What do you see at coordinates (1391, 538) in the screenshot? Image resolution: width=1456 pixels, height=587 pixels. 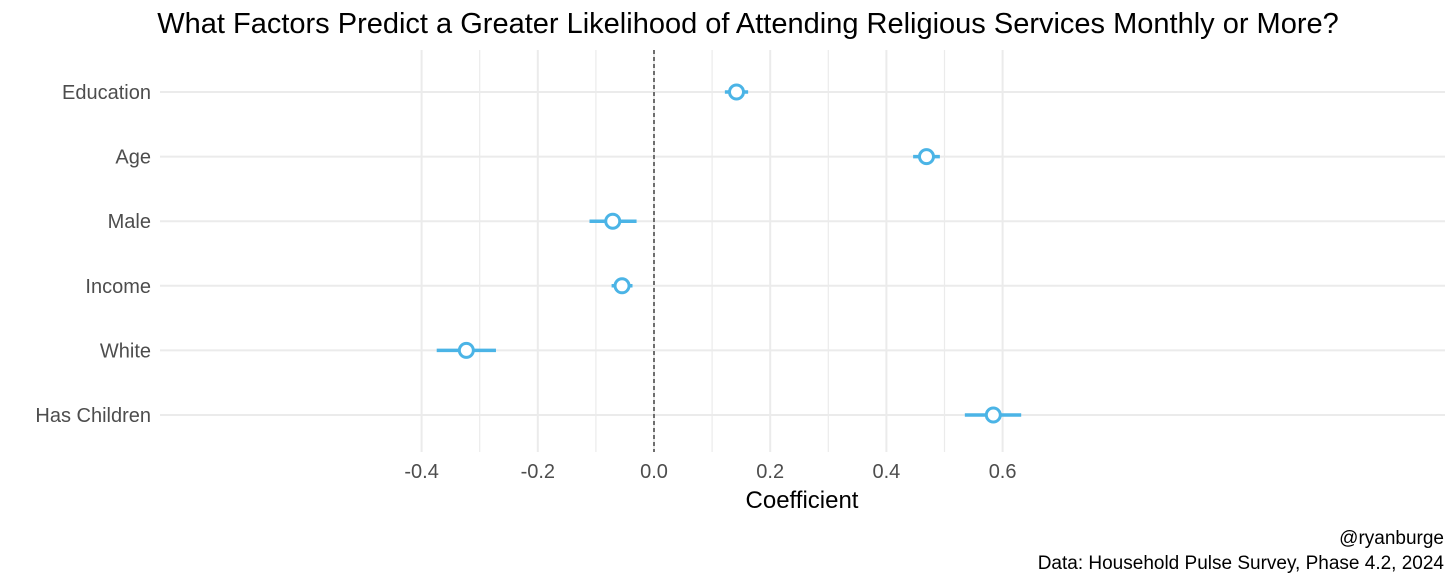 I see `caption-handle: @ryanburge` at bounding box center [1391, 538].